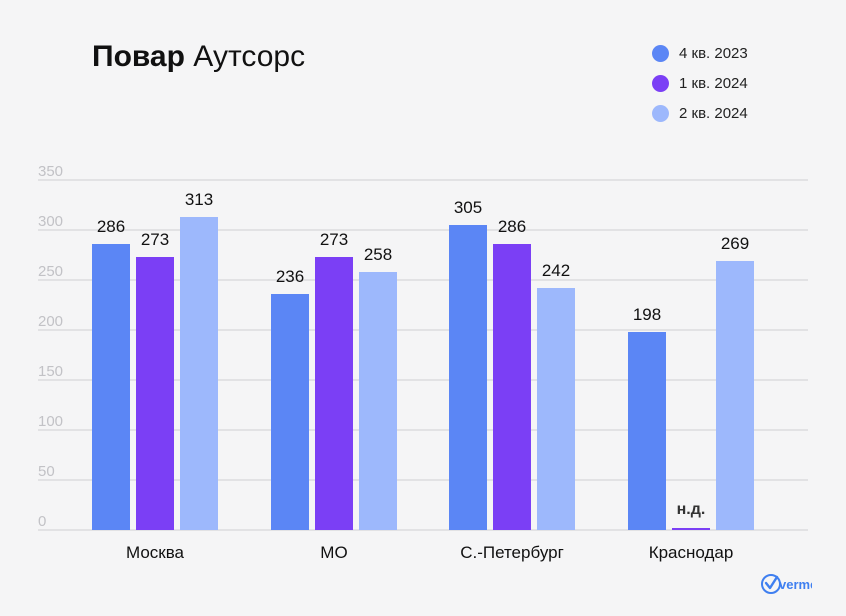  I want to click on y-tick-label: 200, so click(50, 321).